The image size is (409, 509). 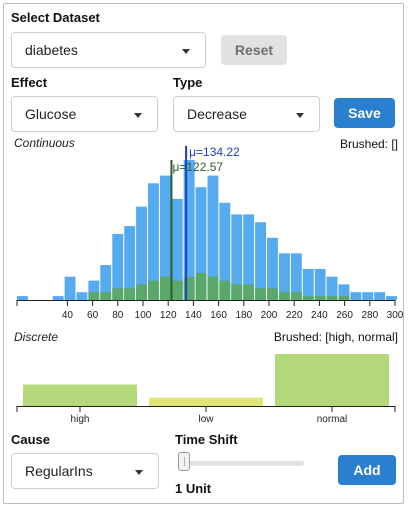 I want to click on mean-blue-label: μ=134.22, so click(x=214, y=152).